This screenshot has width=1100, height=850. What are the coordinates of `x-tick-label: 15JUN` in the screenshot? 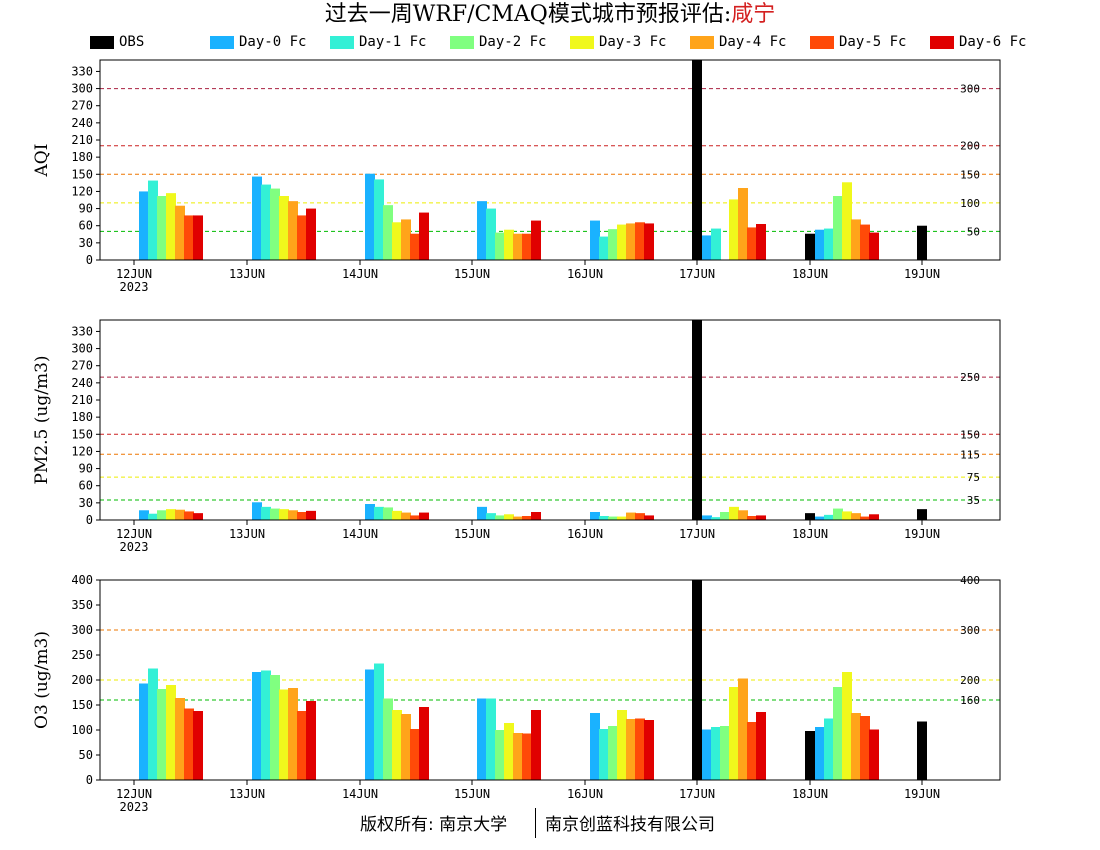 It's located at (472, 274).